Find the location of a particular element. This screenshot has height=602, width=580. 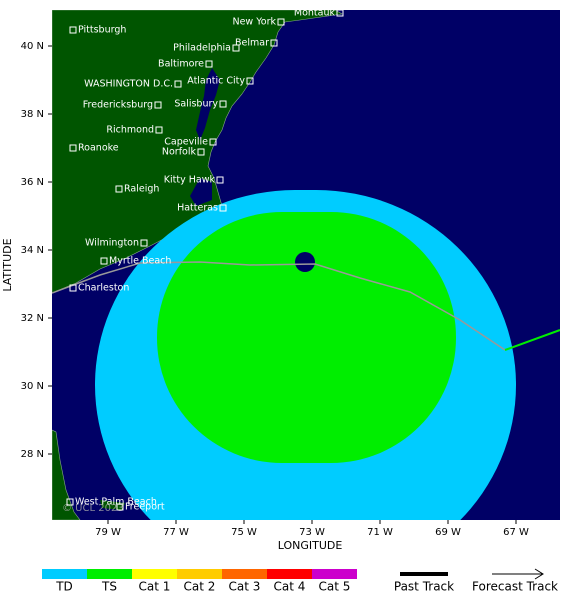

x-tick-label: 69 W is located at coordinates (448, 532).